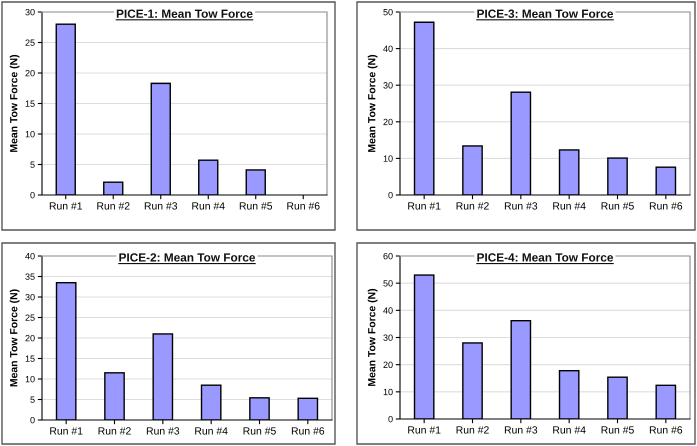  What do you see at coordinates (545, 257) in the screenshot?
I see `chart-title: PICE-4: Mean Tow Force` at bounding box center [545, 257].